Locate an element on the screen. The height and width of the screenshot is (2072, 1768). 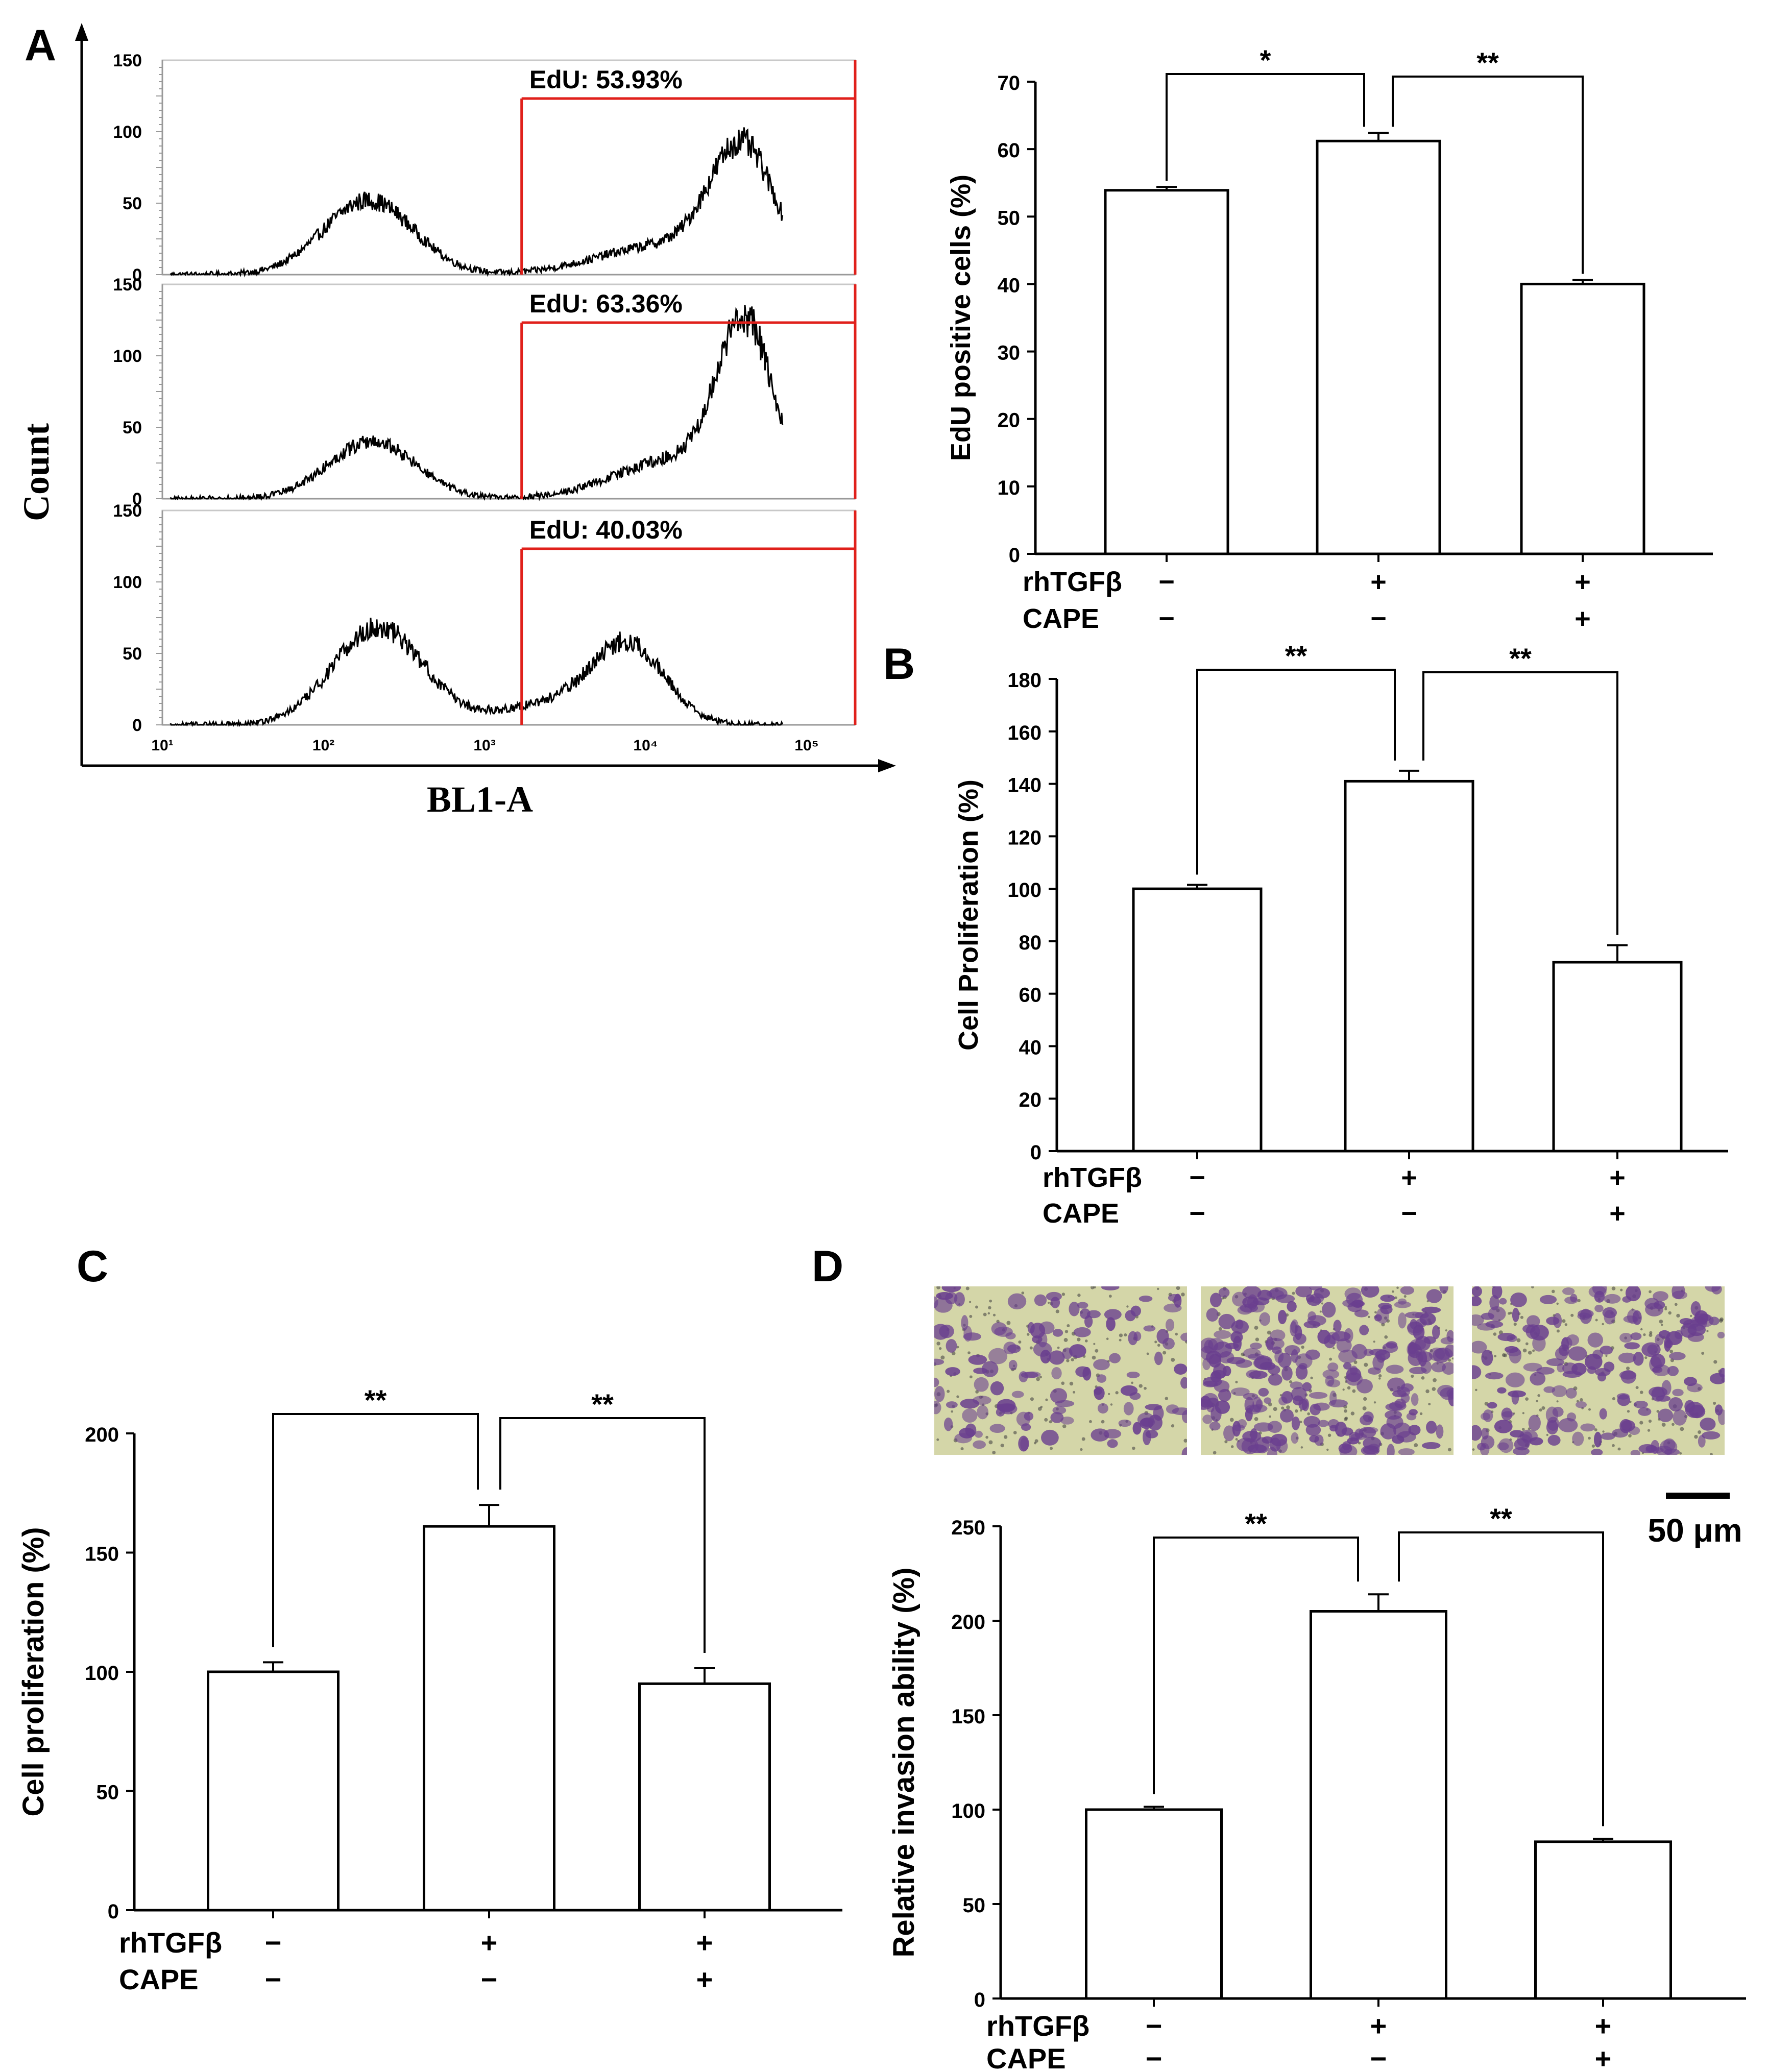
histogram-y-tick-label: 100 is located at coordinates (127, 132).